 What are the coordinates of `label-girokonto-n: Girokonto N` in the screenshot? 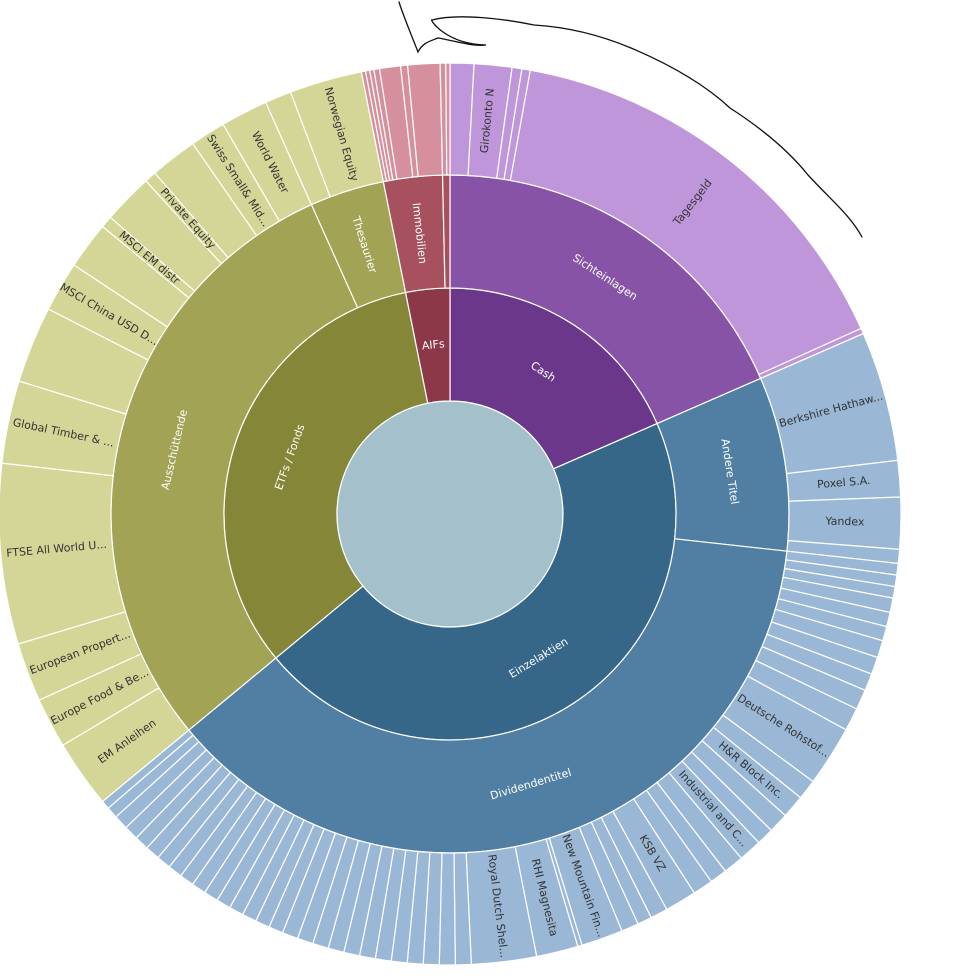 It's located at (487, 121).